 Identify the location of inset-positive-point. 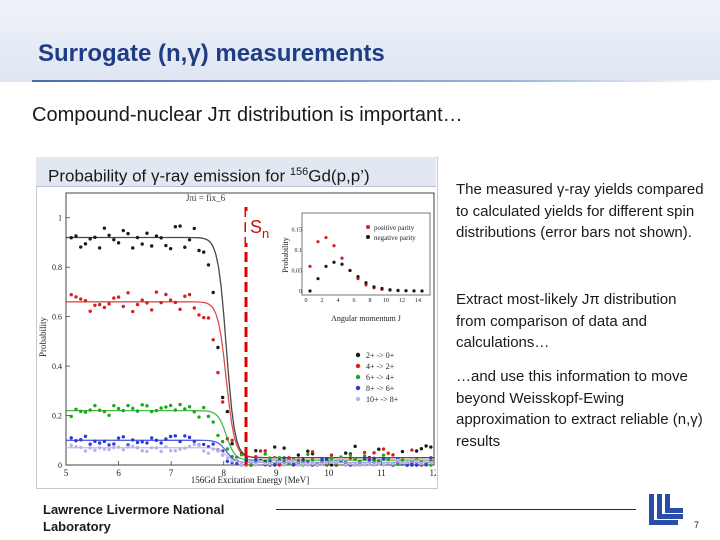
(342, 258).